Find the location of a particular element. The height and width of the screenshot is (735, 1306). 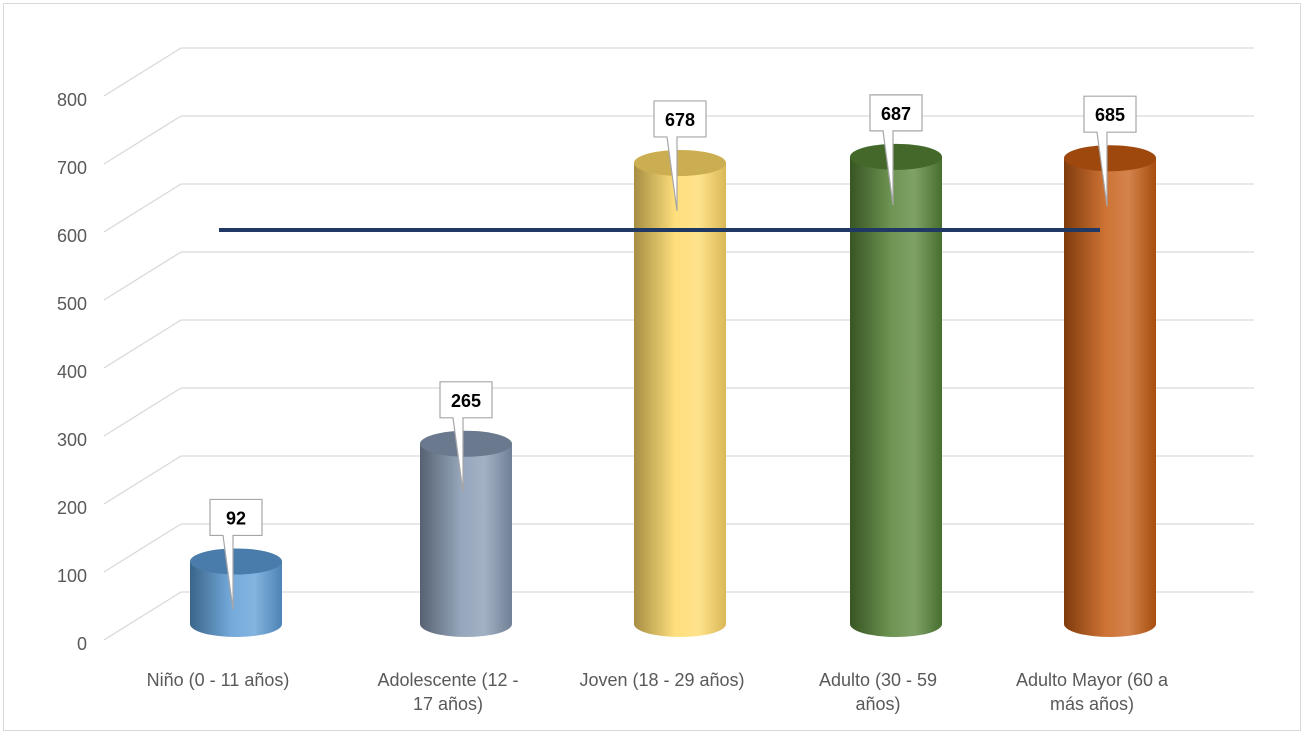

data-label-text: 92 is located at coordinates (236, 518).